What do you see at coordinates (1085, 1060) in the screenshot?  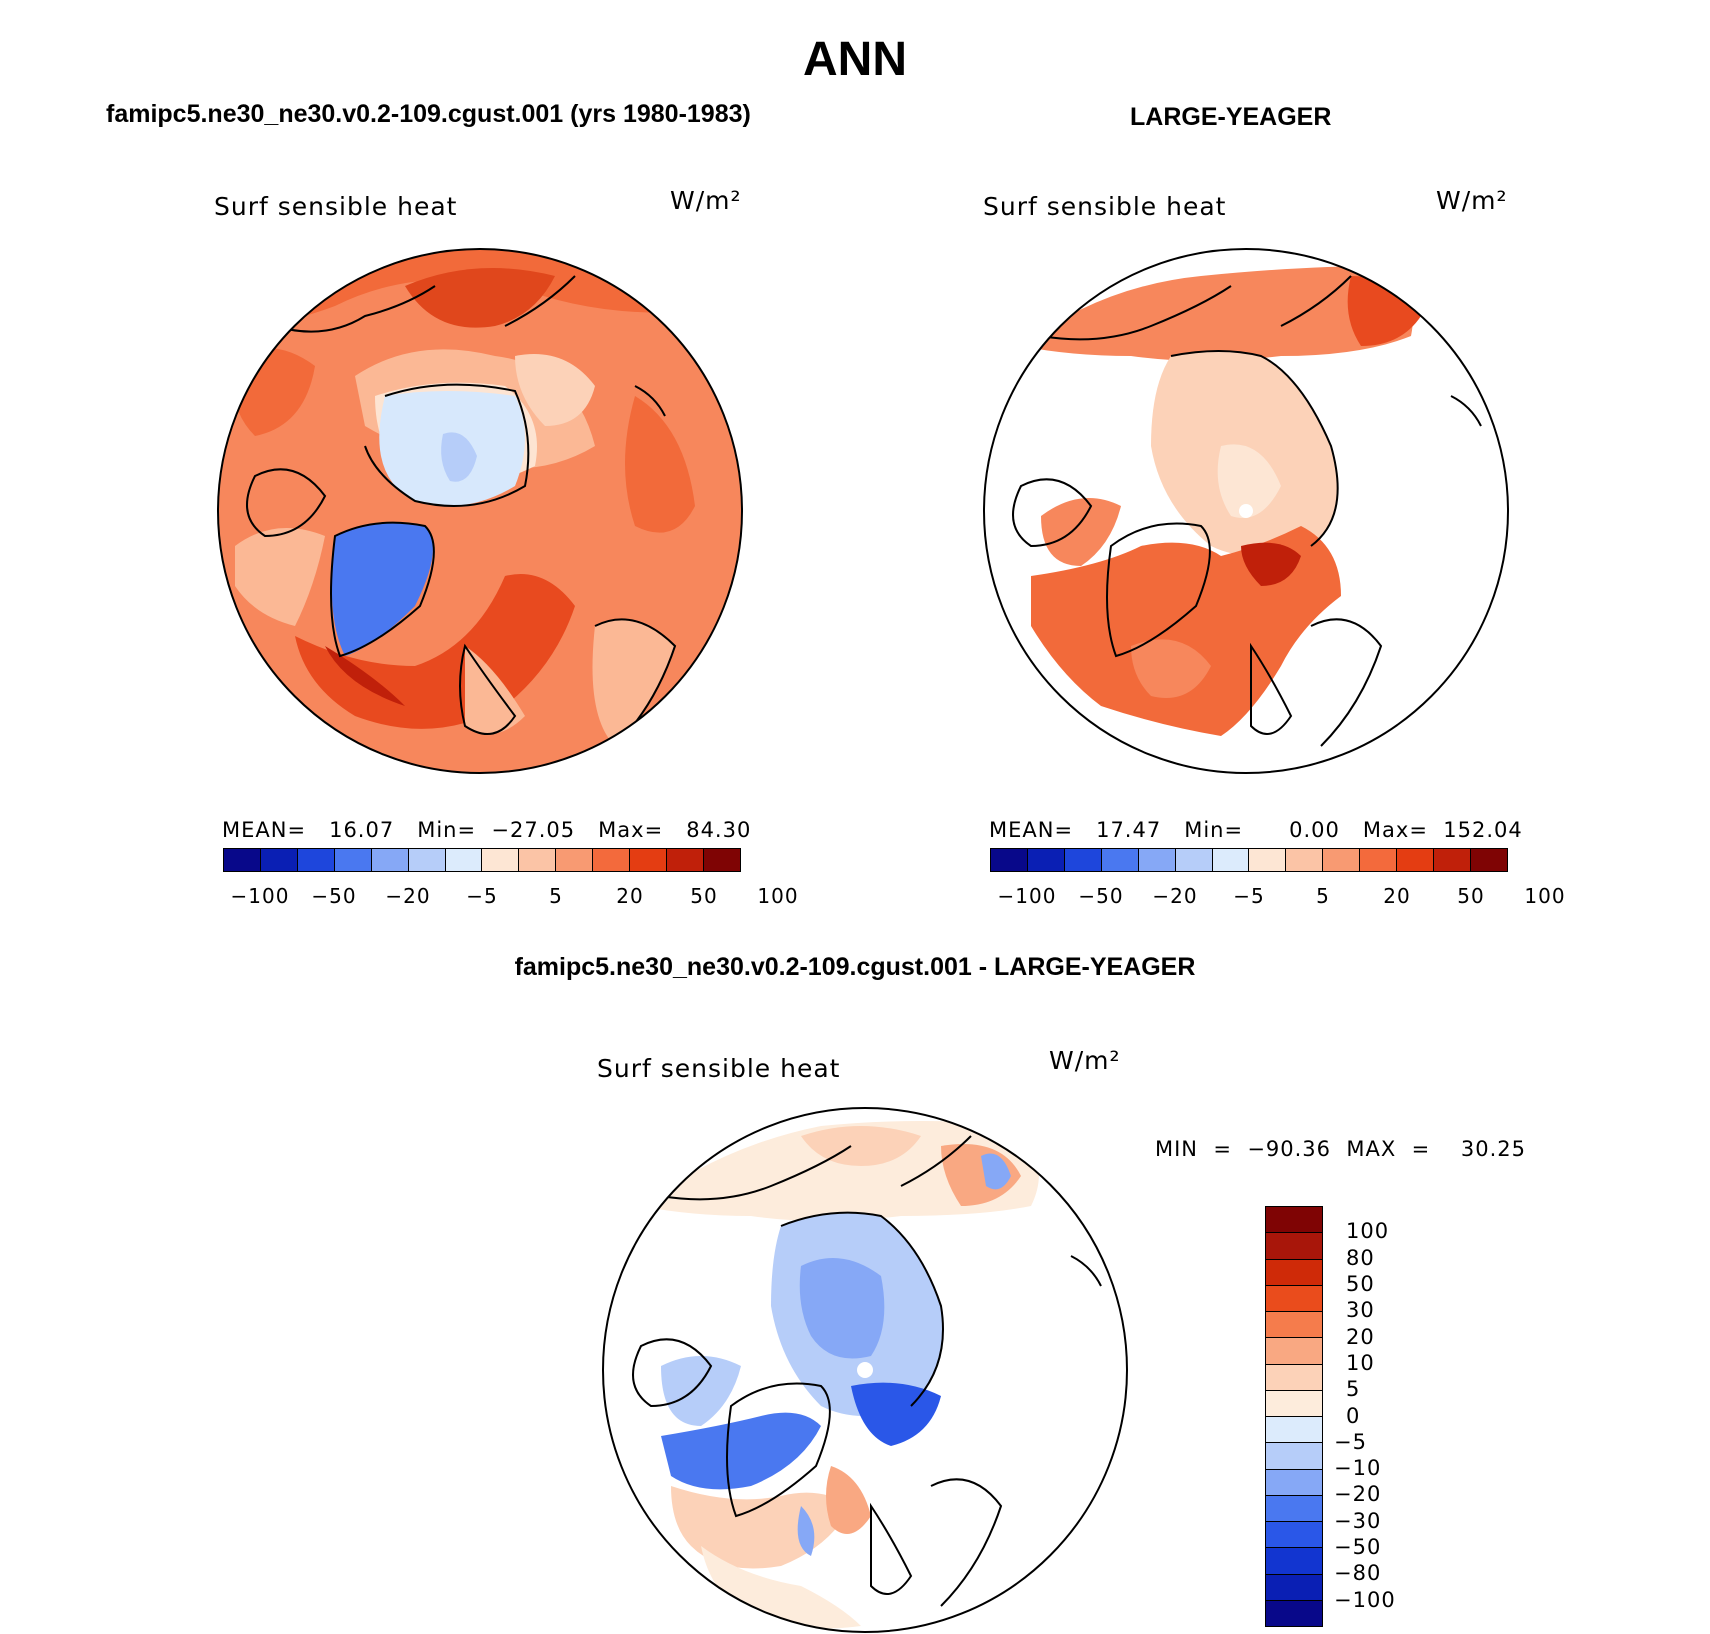 I see `diff-units-label: W/m²` at bounding box center [1085, 1060].